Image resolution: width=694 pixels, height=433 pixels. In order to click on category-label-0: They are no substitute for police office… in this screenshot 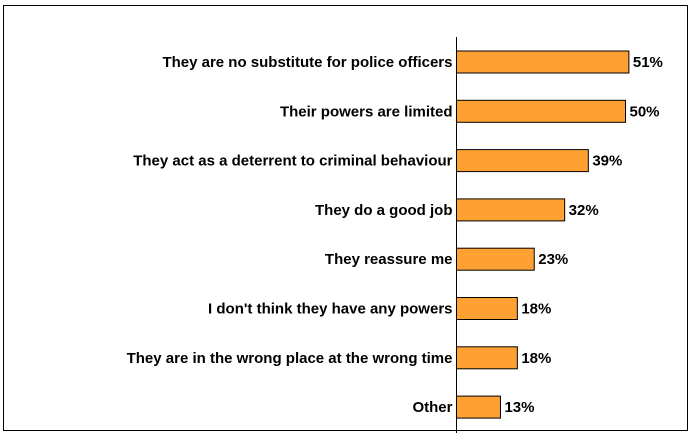, I will do `click(307, 62)`.